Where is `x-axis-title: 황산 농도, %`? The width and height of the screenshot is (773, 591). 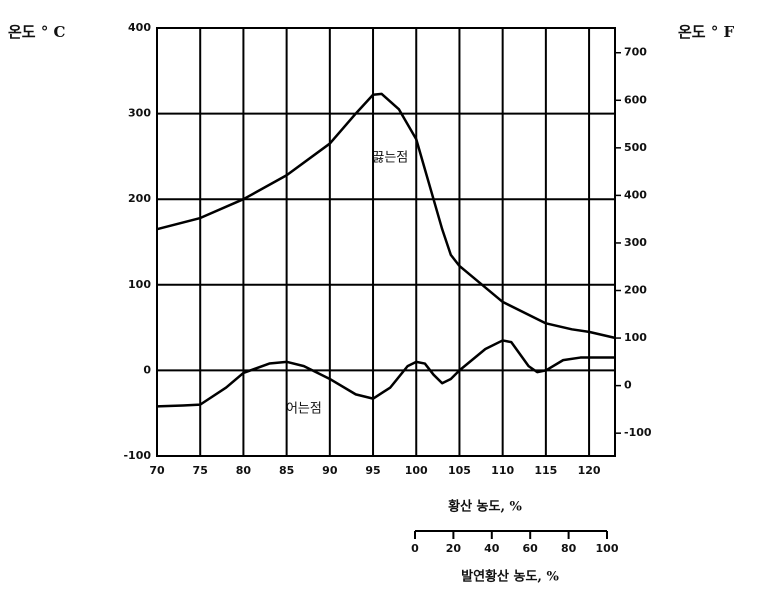 x-axis-title: 황산 농도, % is located at coordinates (485, 507).